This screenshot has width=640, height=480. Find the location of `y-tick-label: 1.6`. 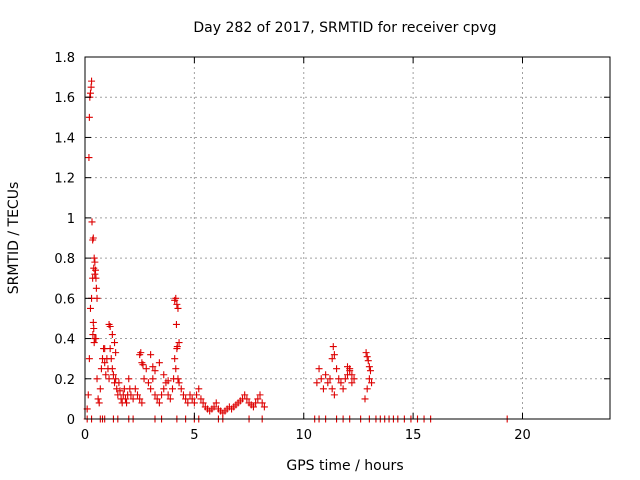

y-tick-label: 1.6 is located at coordinates (64, 98).